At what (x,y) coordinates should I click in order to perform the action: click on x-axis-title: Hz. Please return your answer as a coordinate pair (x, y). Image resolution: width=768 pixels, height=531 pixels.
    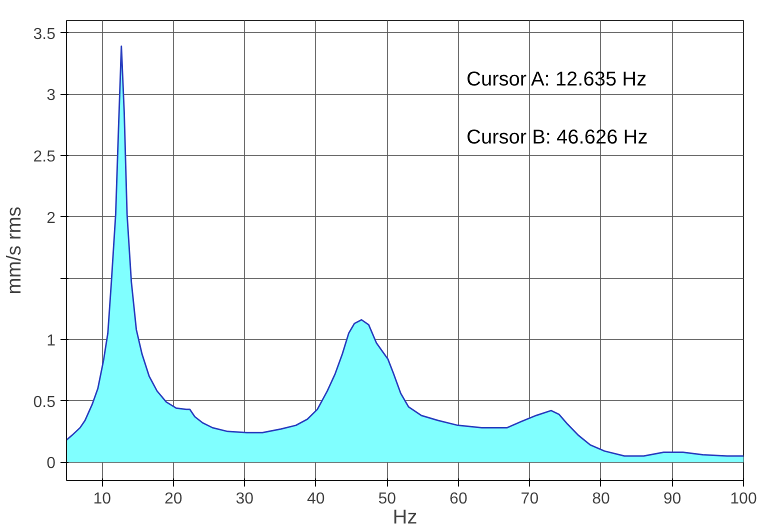
    Looking at the image, I should click on (405, 517).